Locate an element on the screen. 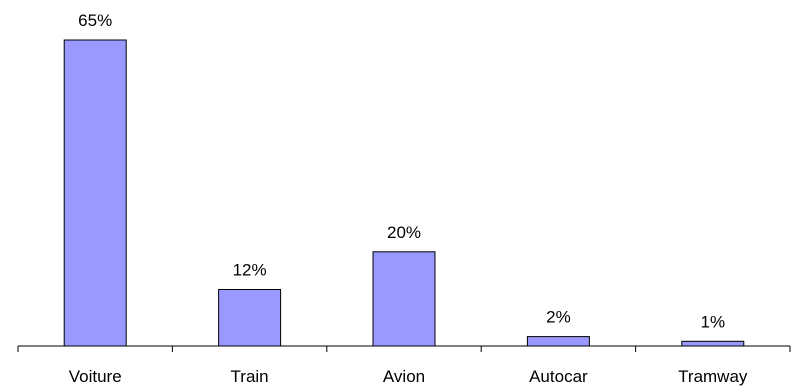 The width and height of the screenshot is (797, 390). bar-avion is located at coordinates (404, 299).